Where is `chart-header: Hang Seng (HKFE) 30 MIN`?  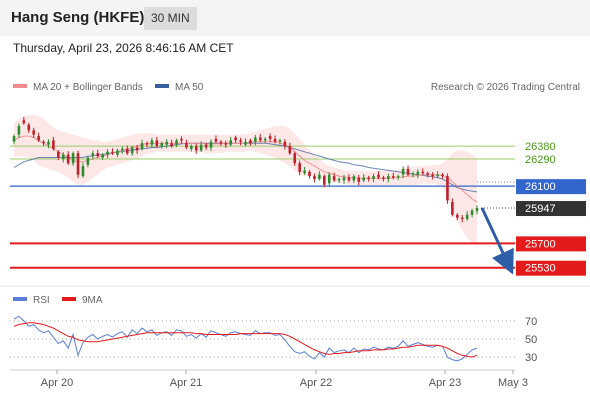 chart-header: Hang Seng (HKFE) 30 MIN is located at coordinates (295, 18).